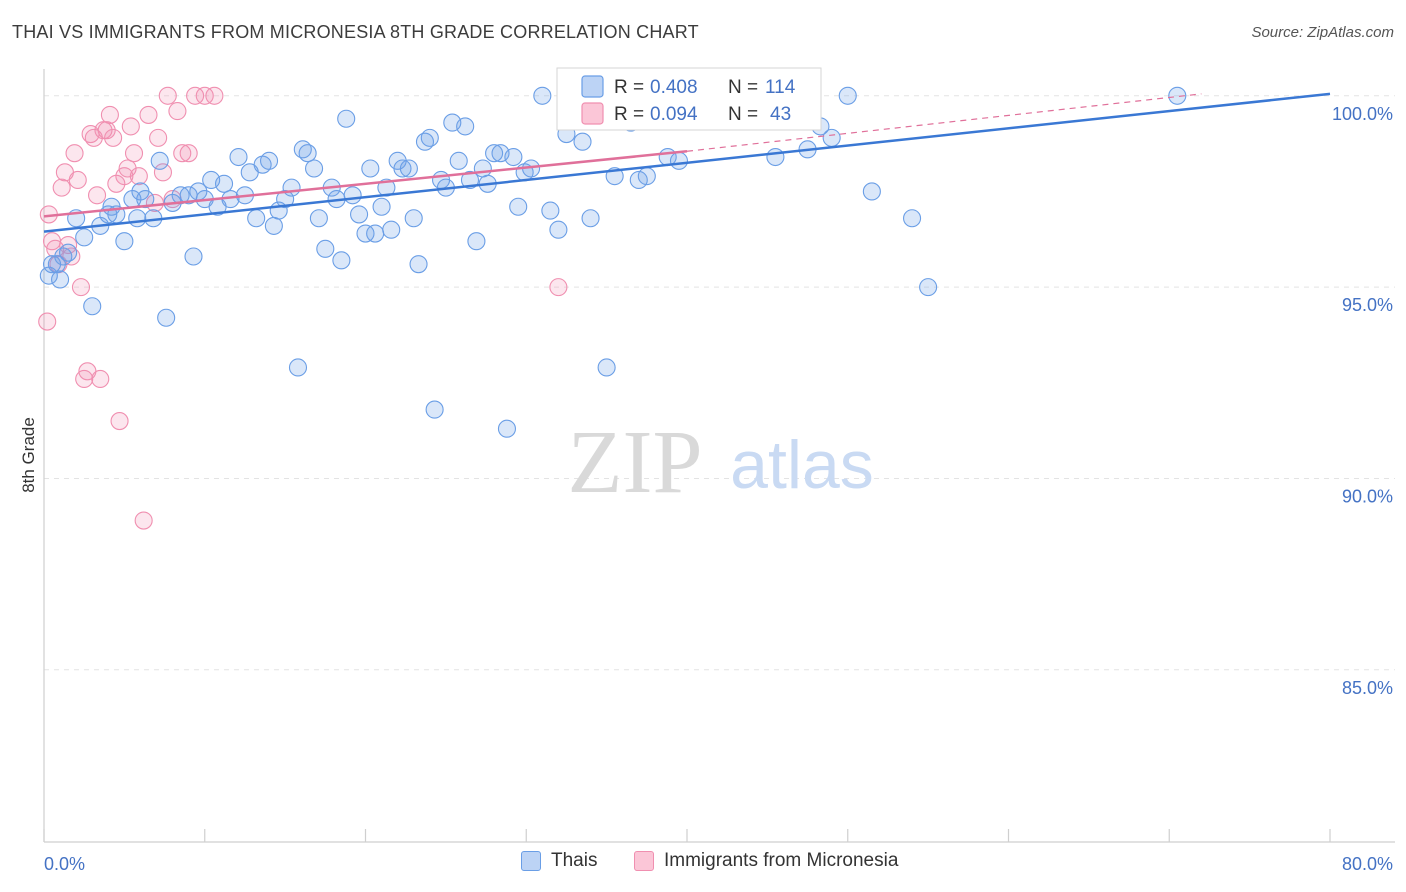 Image resolution: width=1406 pixels, height=892 pixels. Describe the element at coordinates (629, 87) in the screenshot. I see `stats-r-label-thai: R =` at that location.